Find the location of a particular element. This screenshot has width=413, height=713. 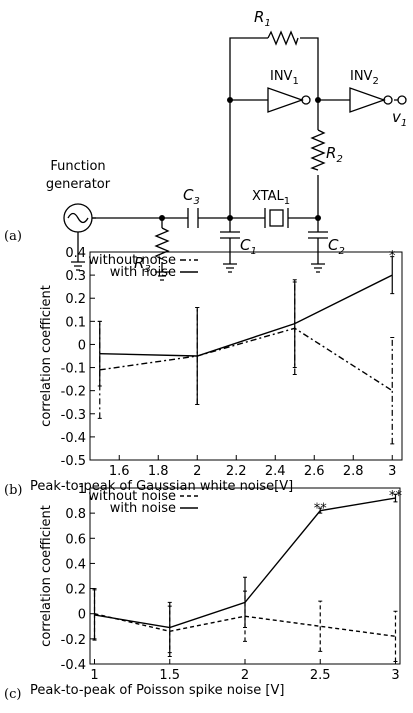

y-tick-label: -0.1 is located at coordinates (73, 369).